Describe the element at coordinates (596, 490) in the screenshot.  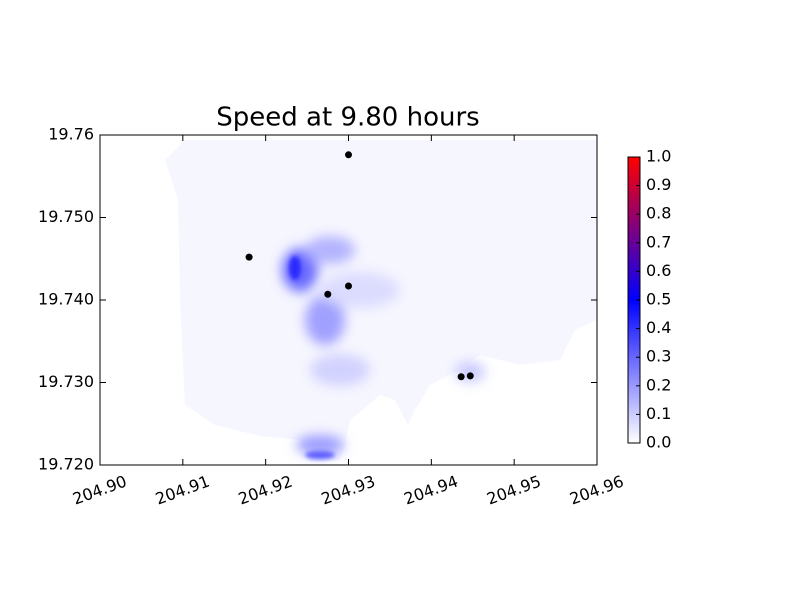
I see `x-tick-label: 204.96` at that location.